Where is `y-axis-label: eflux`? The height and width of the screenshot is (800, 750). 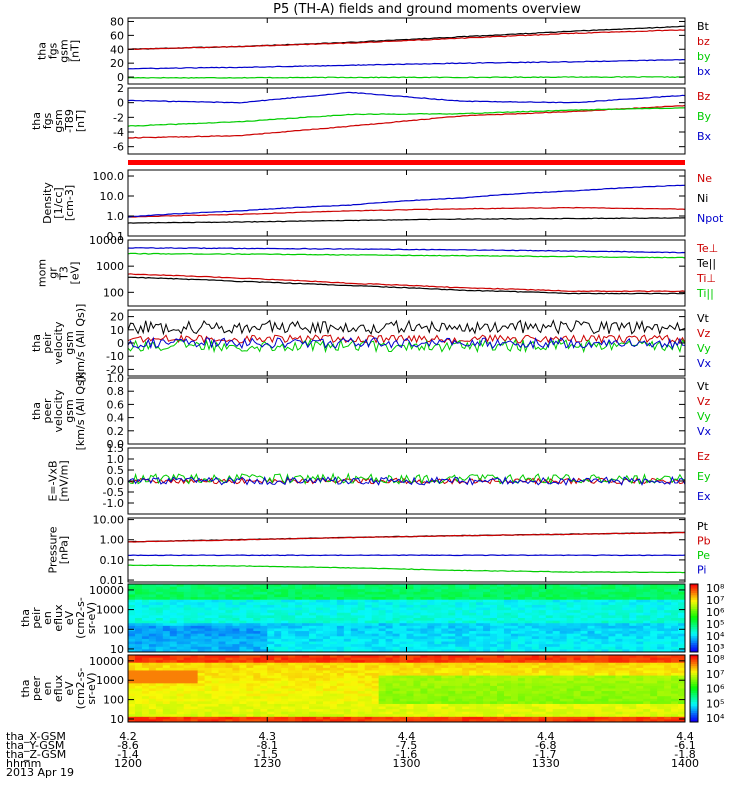 y-axis-label: eflux is located at coordinates (58, 618).